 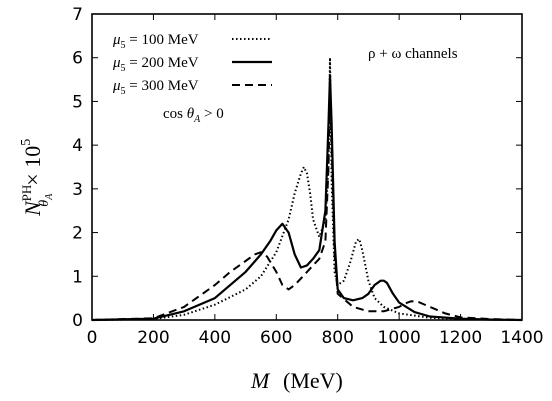 I want to click on y-axis-title-main: NPHθA × 105, so click(x=37, y=178).